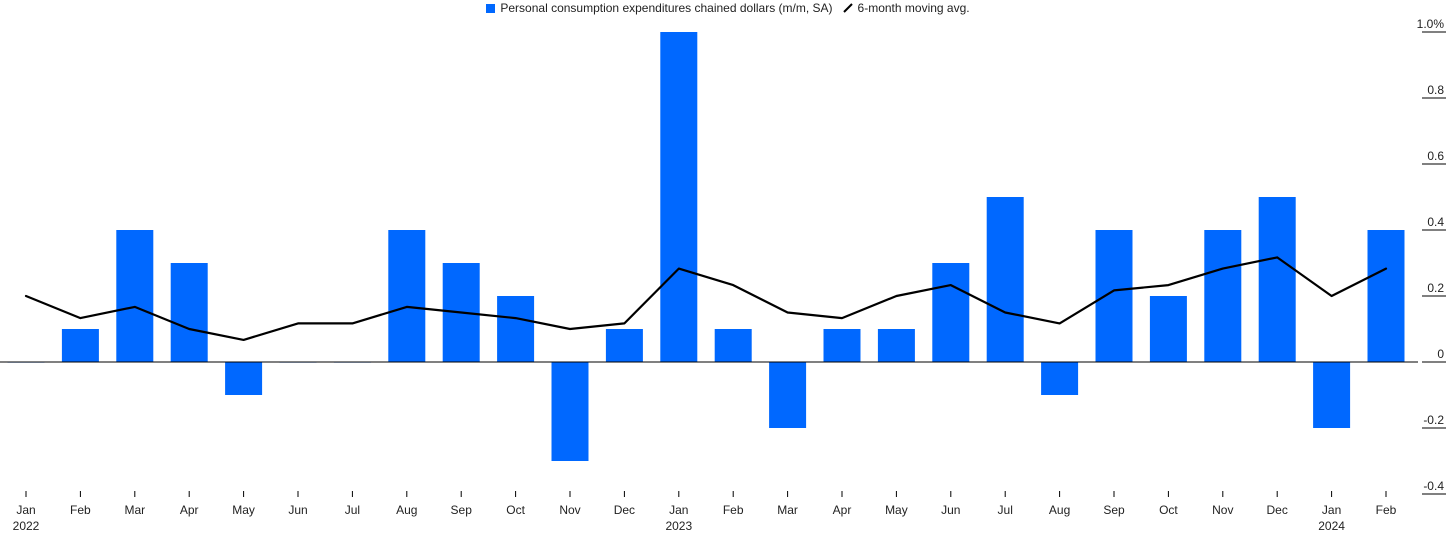  What do you see at coordinates (352, 510) in the screenshot?
I see `x-tick-label-6: Jul` at bounding box center [352, 510].